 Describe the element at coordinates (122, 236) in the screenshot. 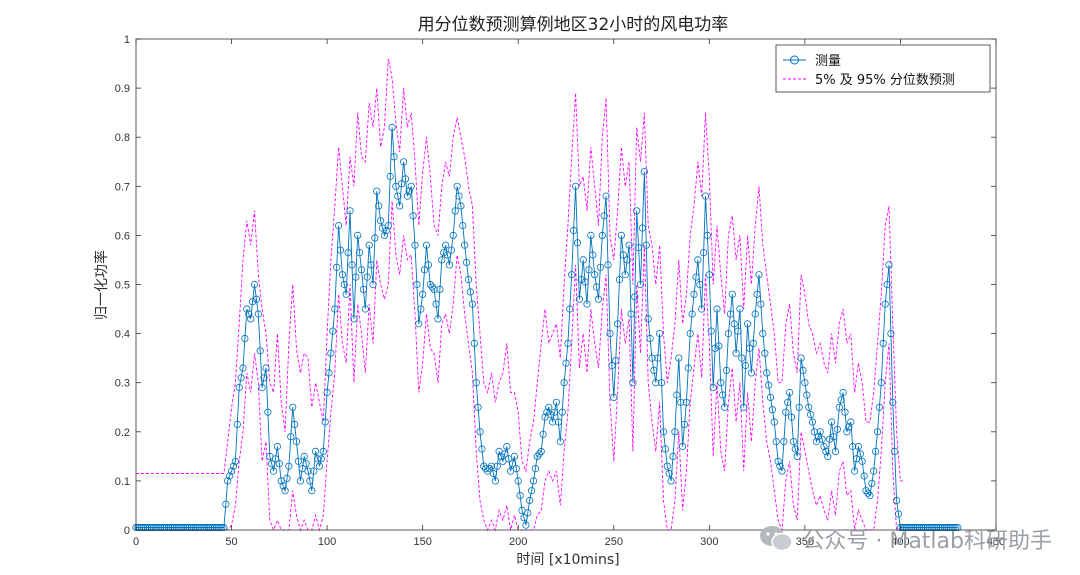

I see `y-tick-label: 0.6` at that location.